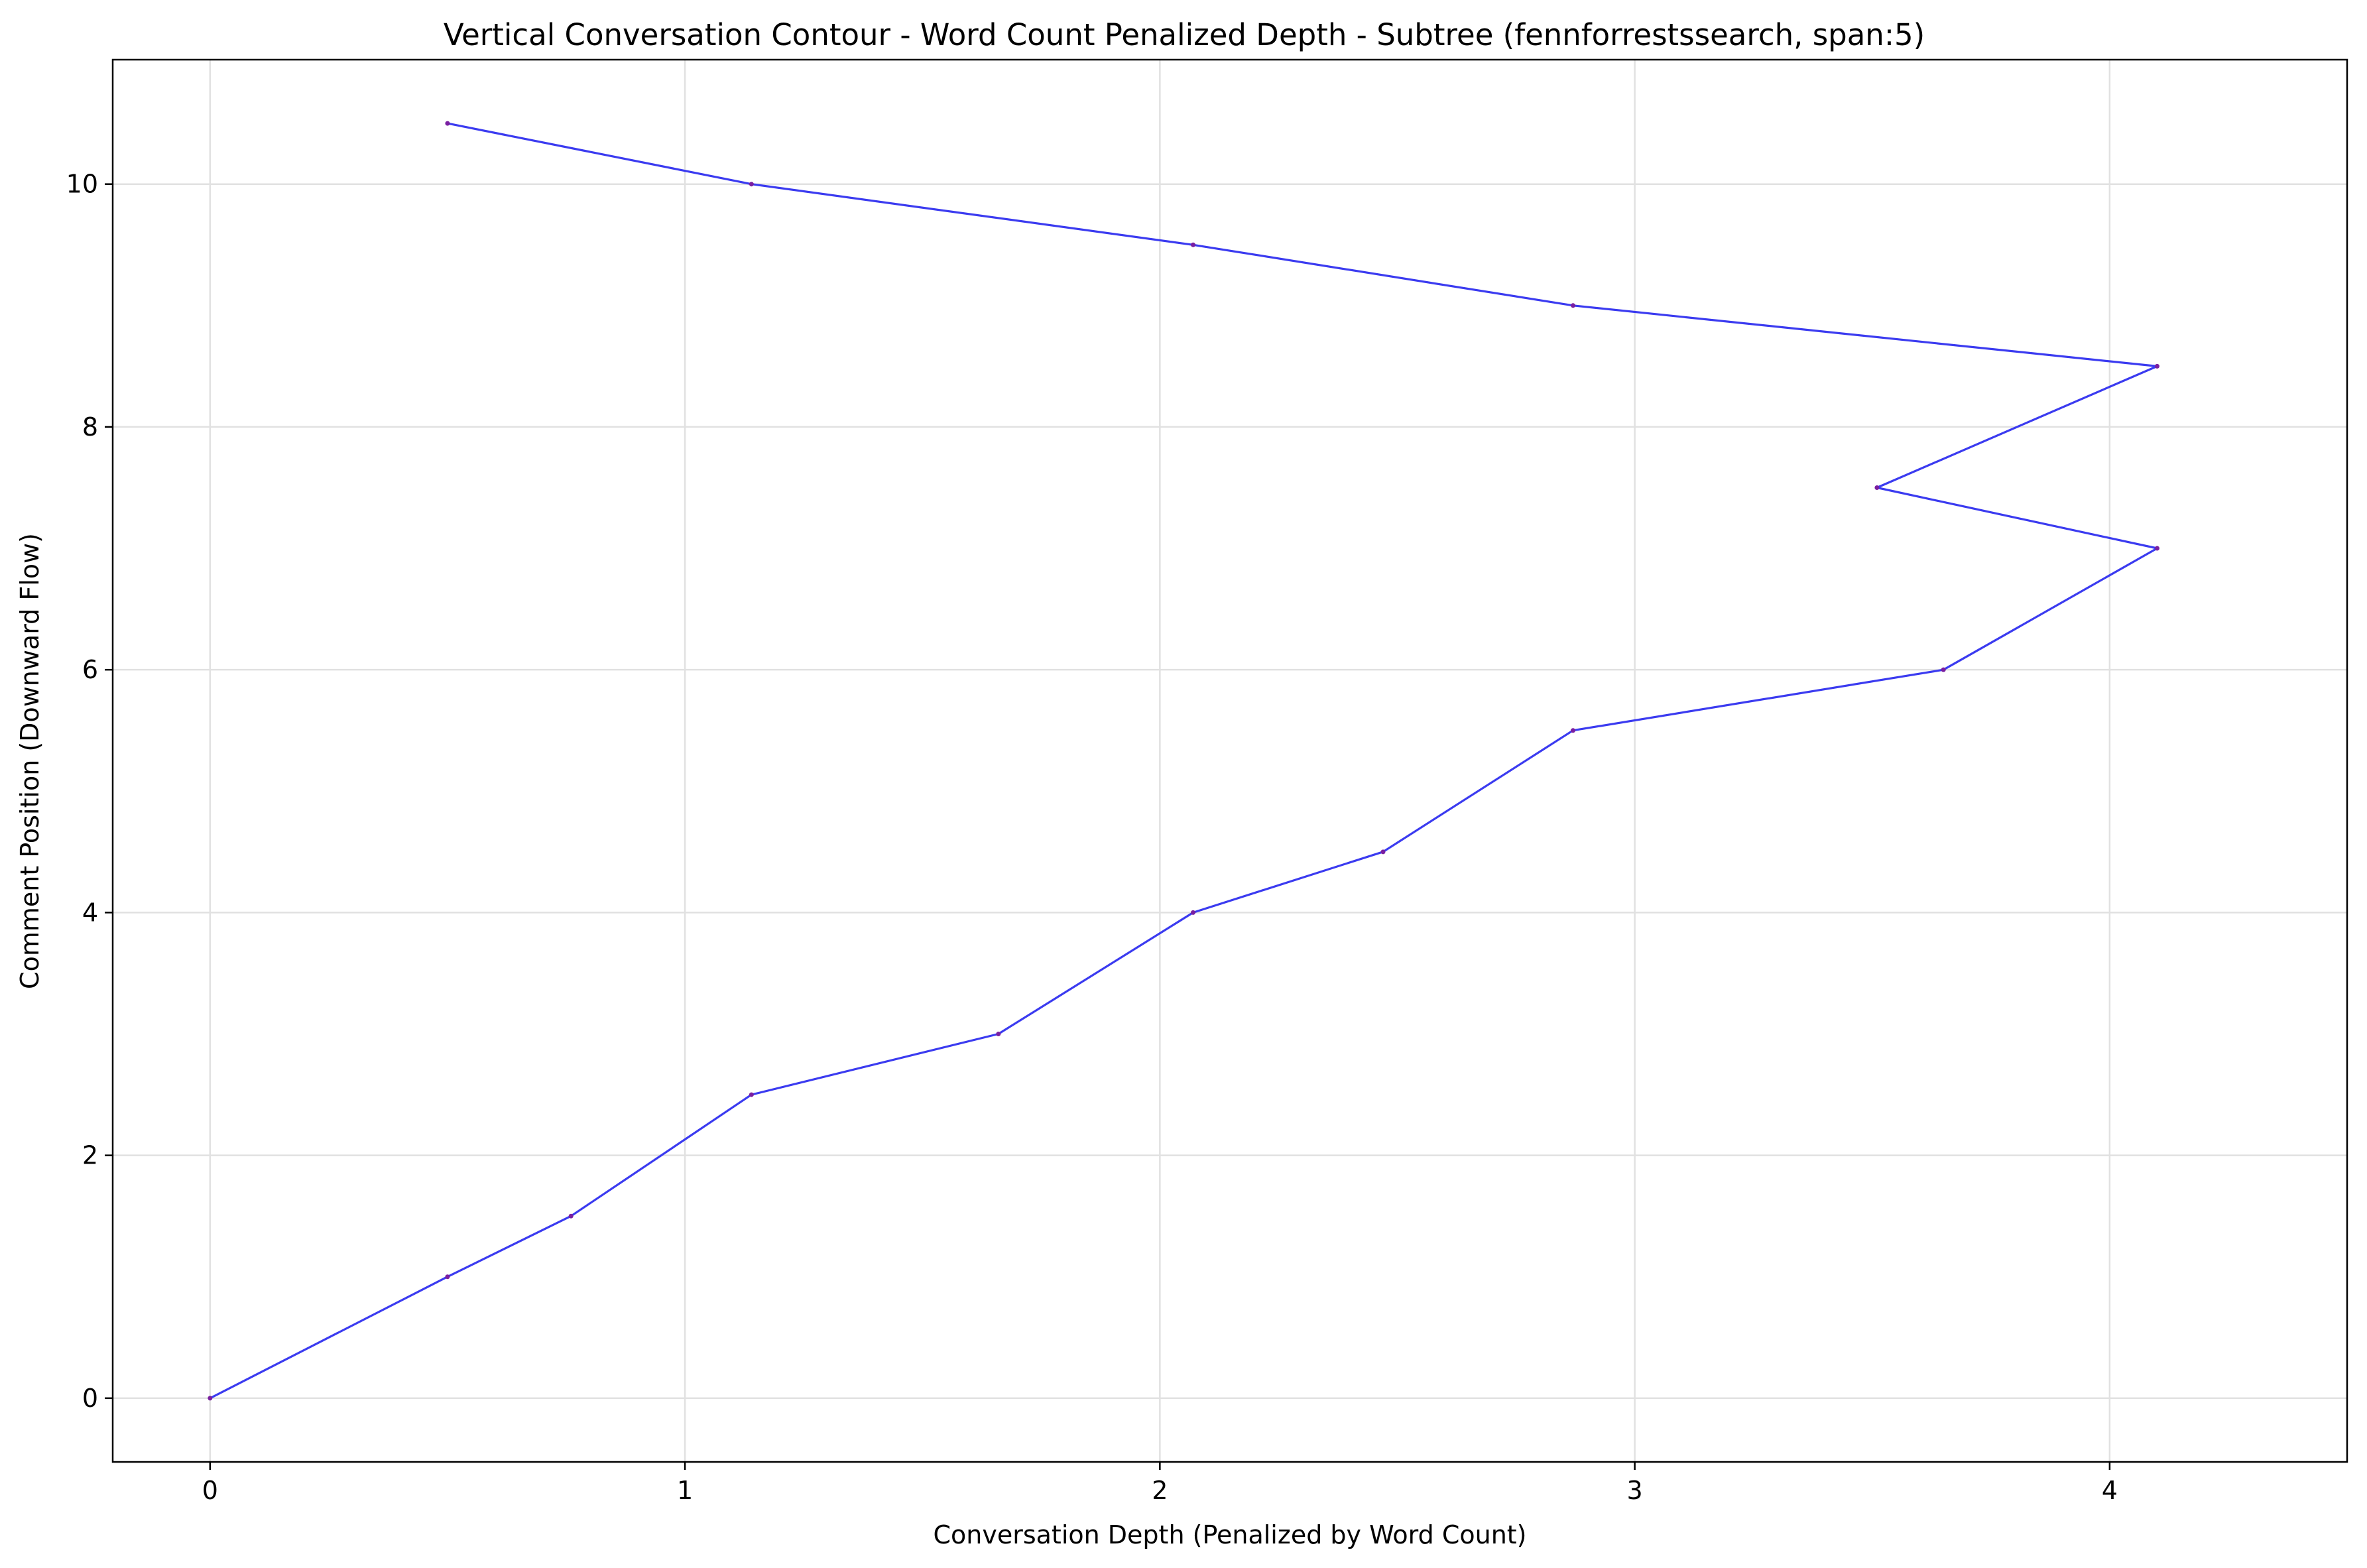  Describe the element at coordinates (1160, 1490) in the screenshot. I see `x-tick-label: 2` at that location.